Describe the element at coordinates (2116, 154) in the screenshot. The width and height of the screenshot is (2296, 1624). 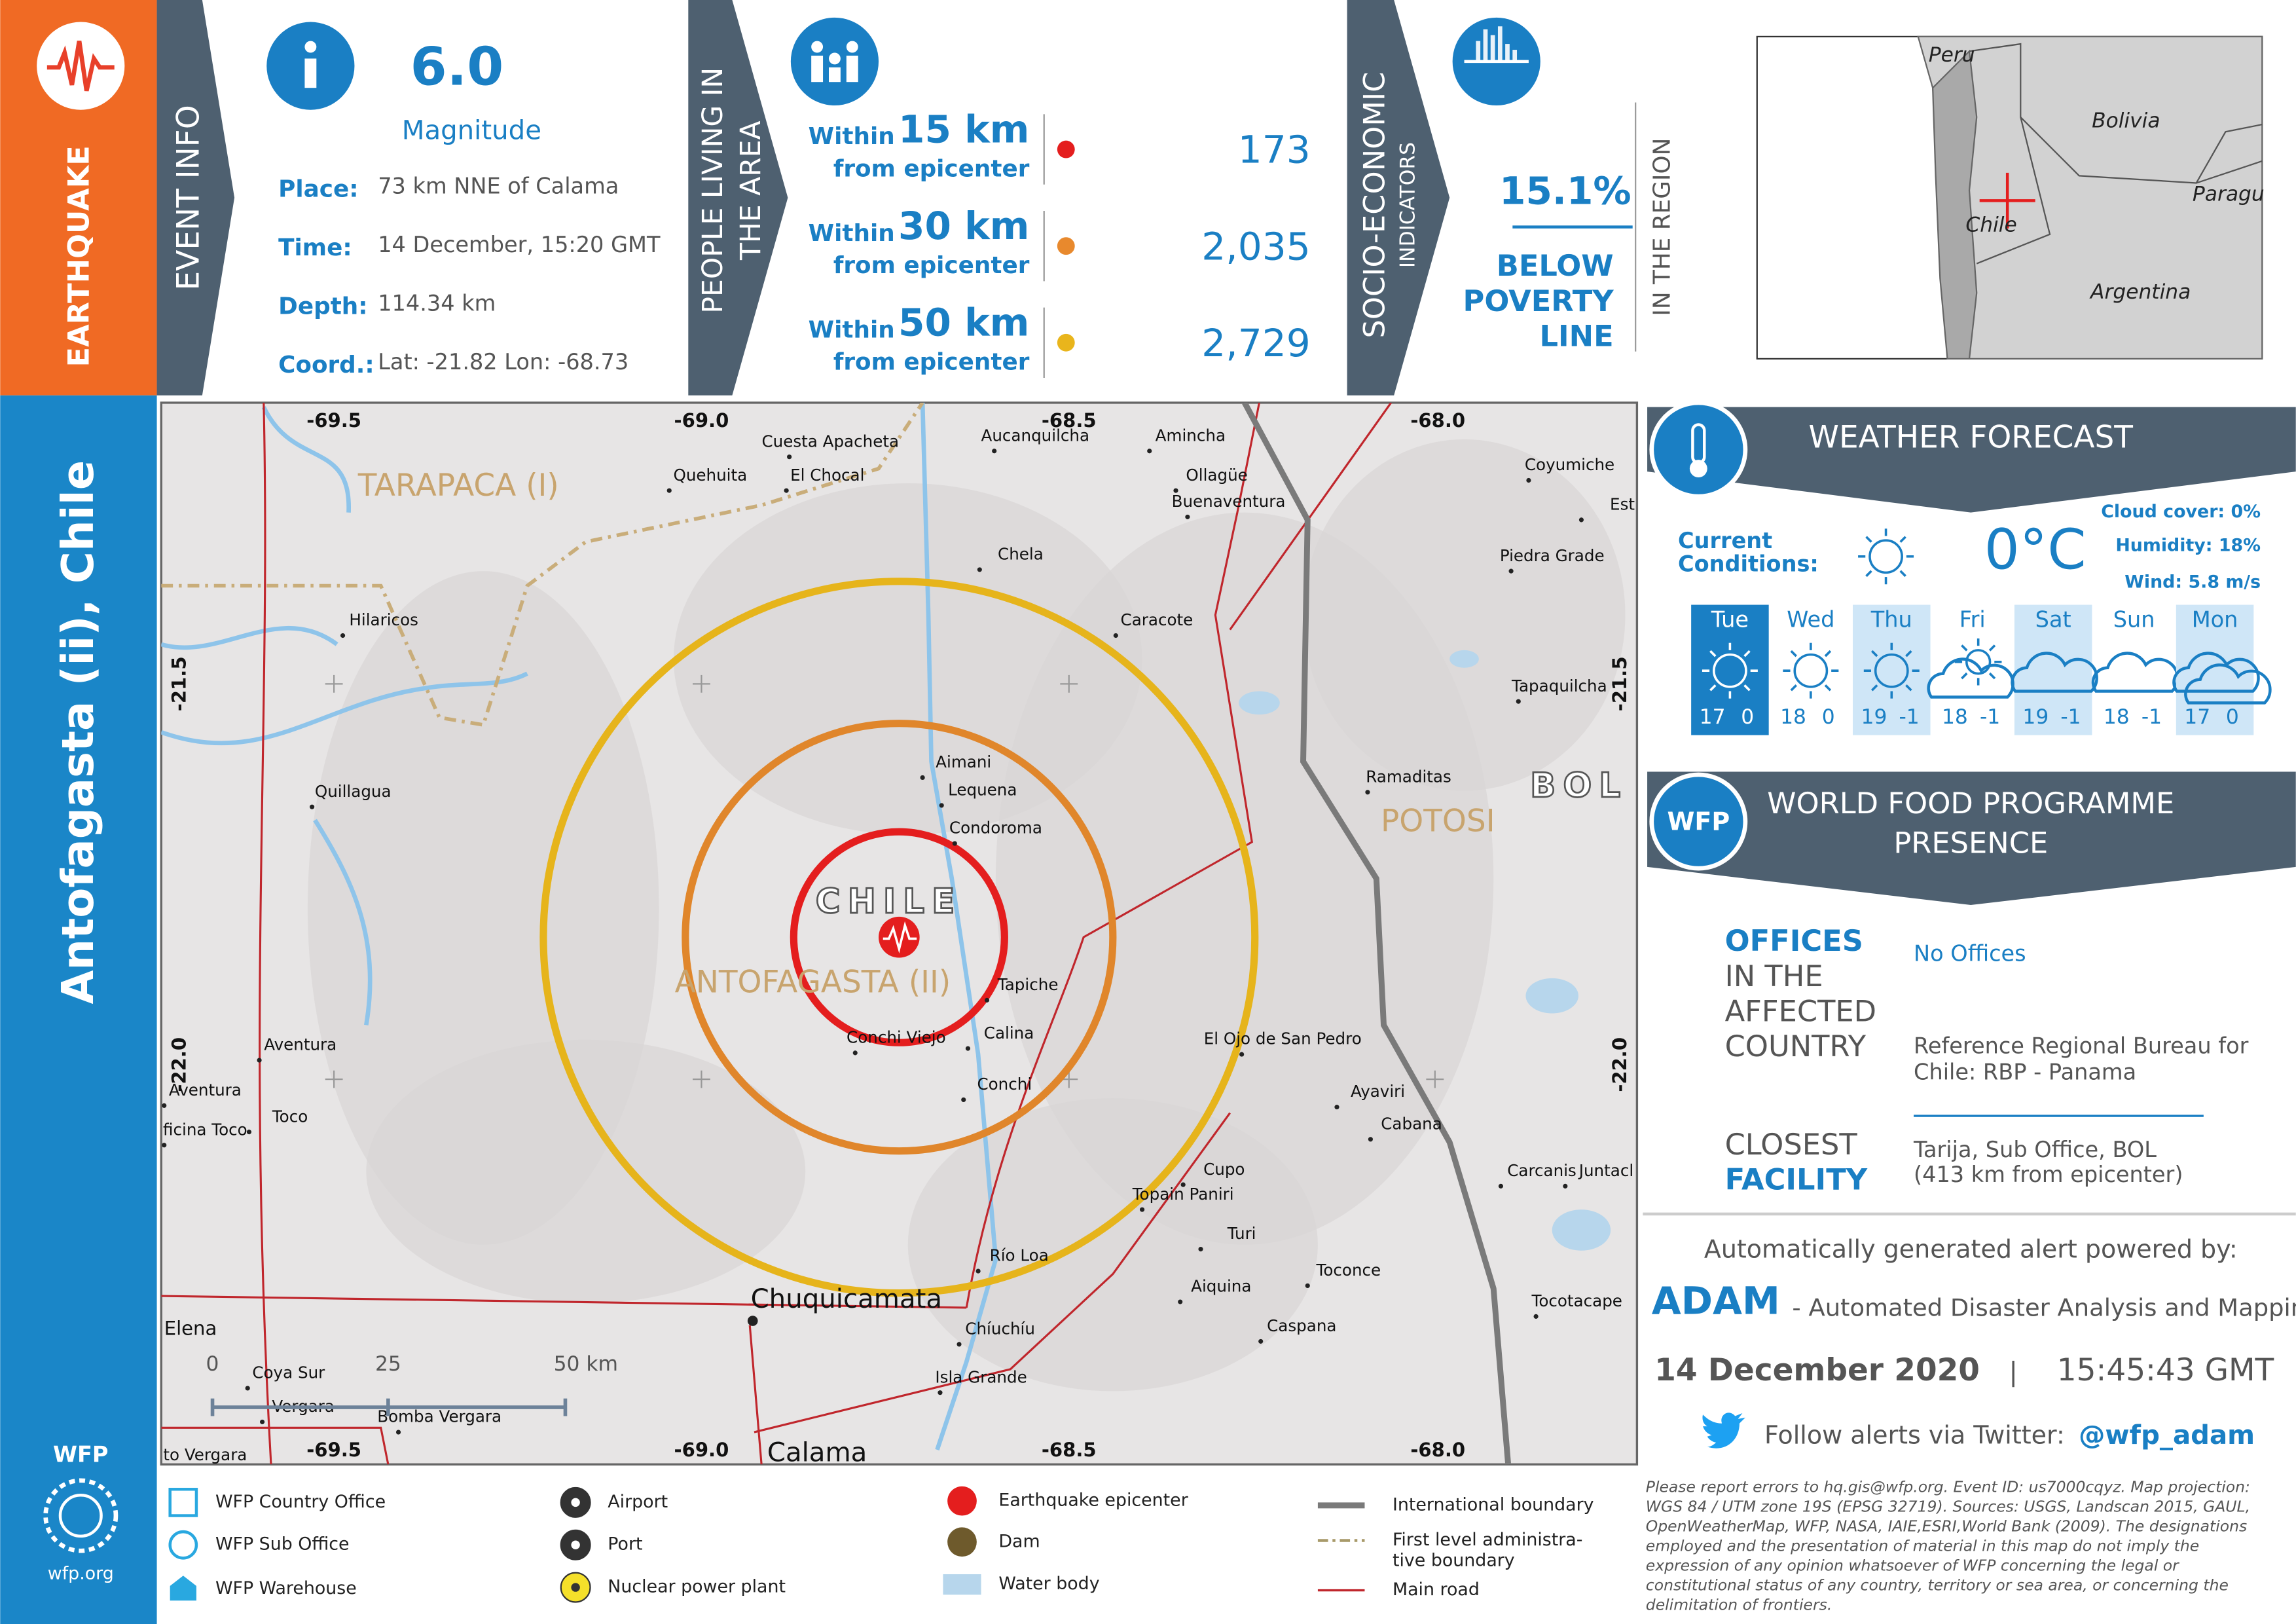
I see `inset-borders` at that location.